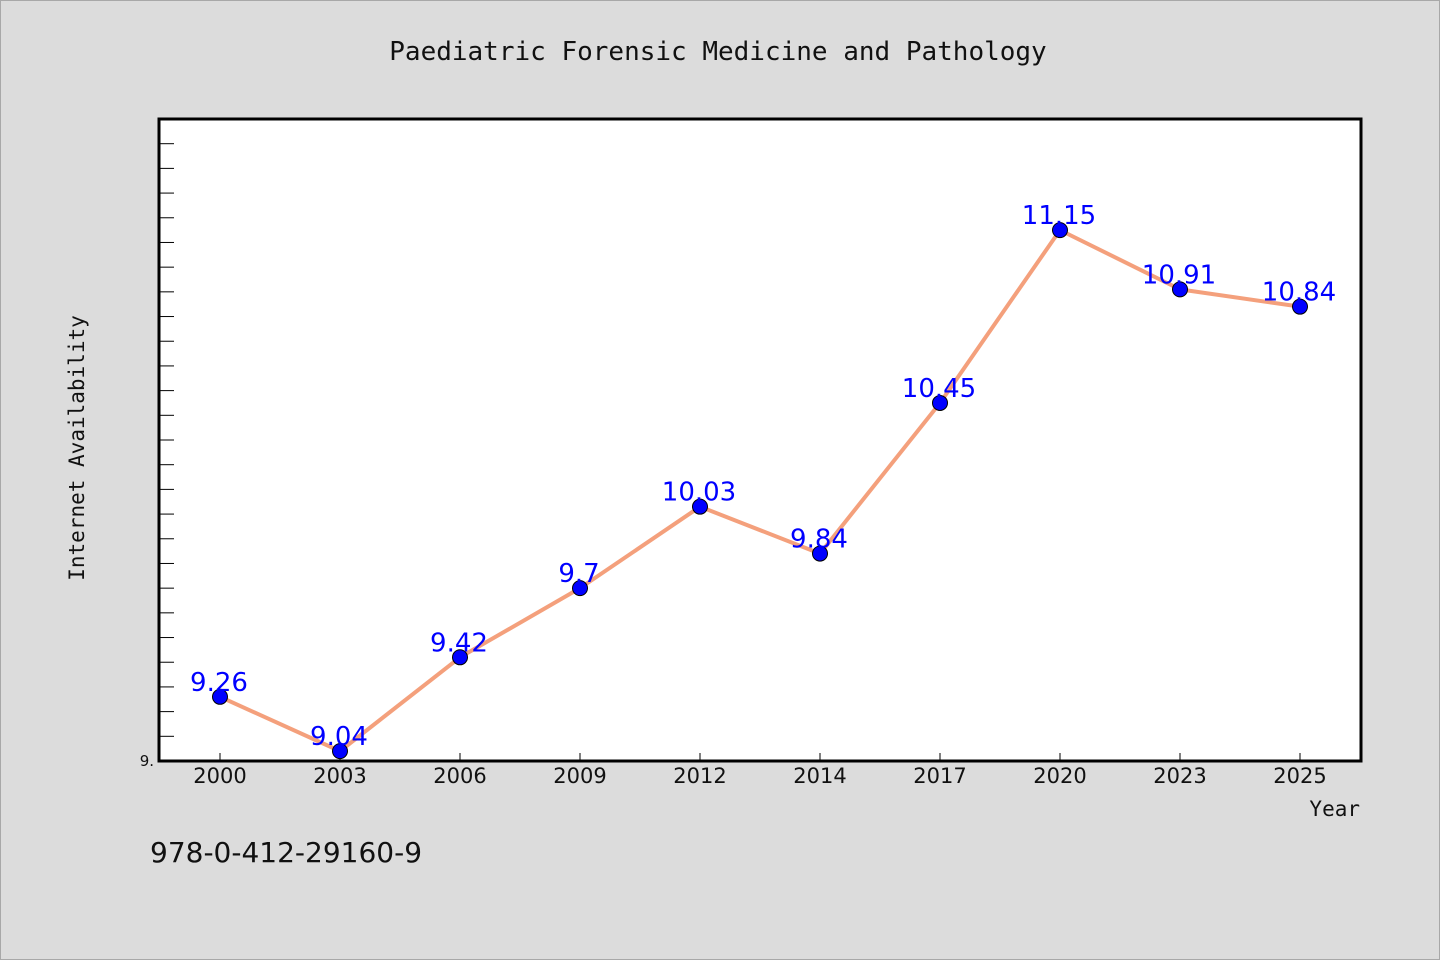 The image size is (1440, 960). What do you see at coordinates (286, 852) in the screenshot?
I see `isbn-caption: 978-0-412-29160-9` at bounding box center [286, 852].